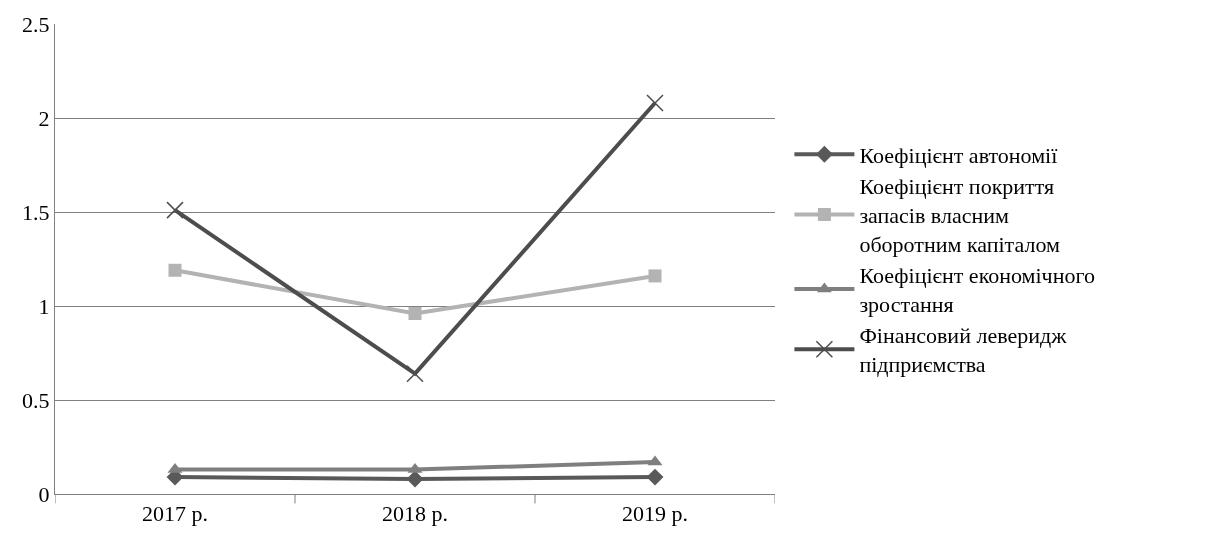 This screenshot has height=550, width=1218. I want to click on y-tick-label: 1, so click(44, 306).